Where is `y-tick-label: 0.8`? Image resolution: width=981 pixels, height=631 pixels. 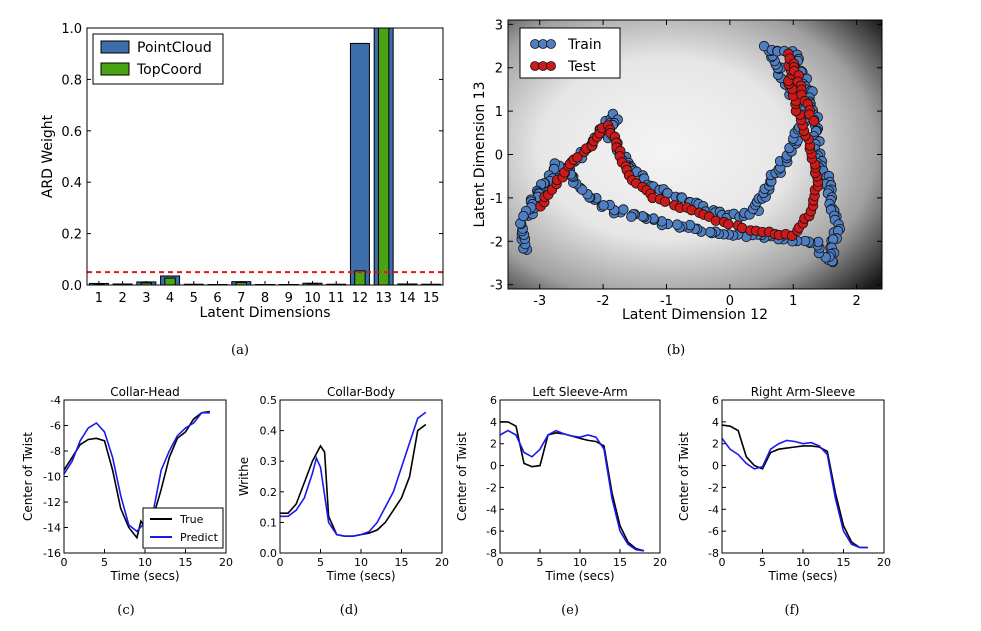
y-tick-label: 0.8 is located at coordinates (71, 80).